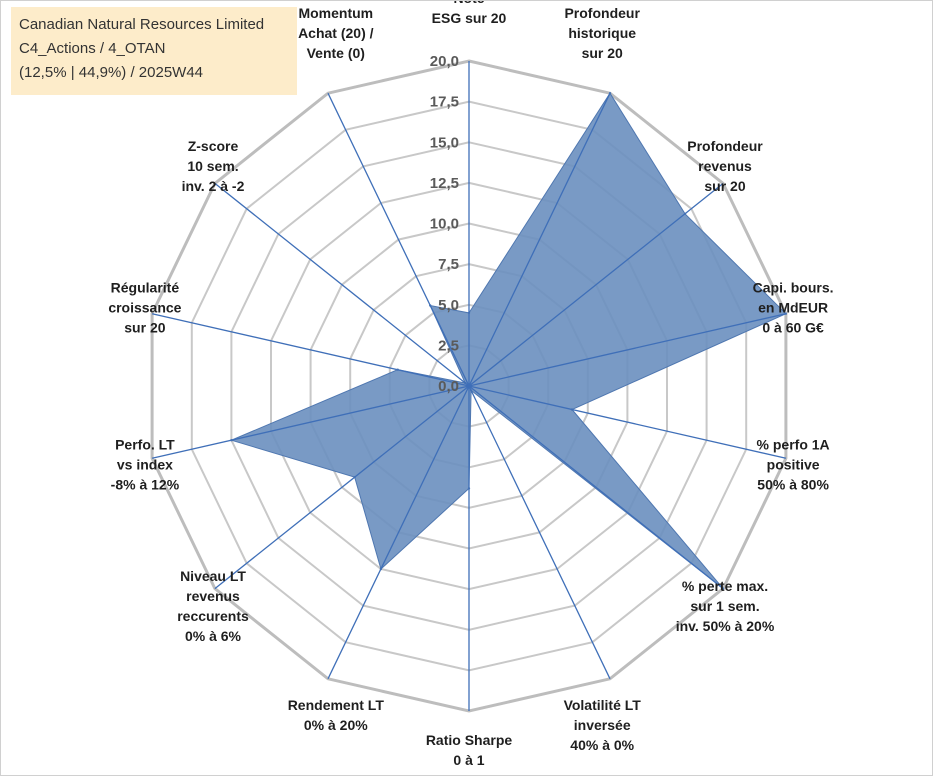  I want to click on axis-label-5: inv. 50% à 20%, so click(725, 626).